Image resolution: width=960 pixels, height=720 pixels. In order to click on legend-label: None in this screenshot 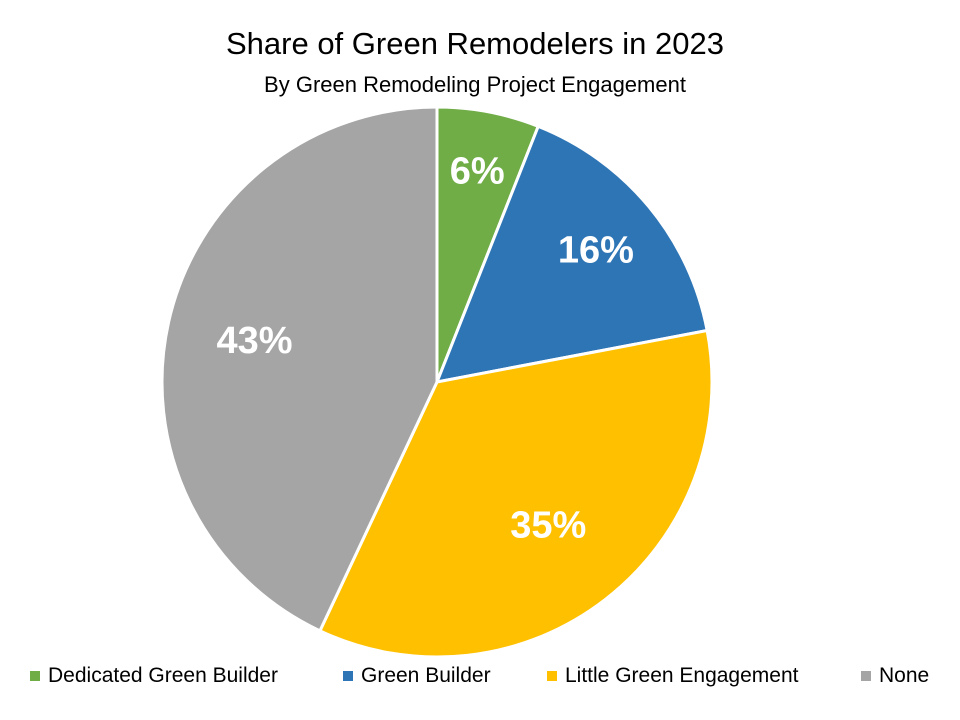, I will do `click(904, 675)`.